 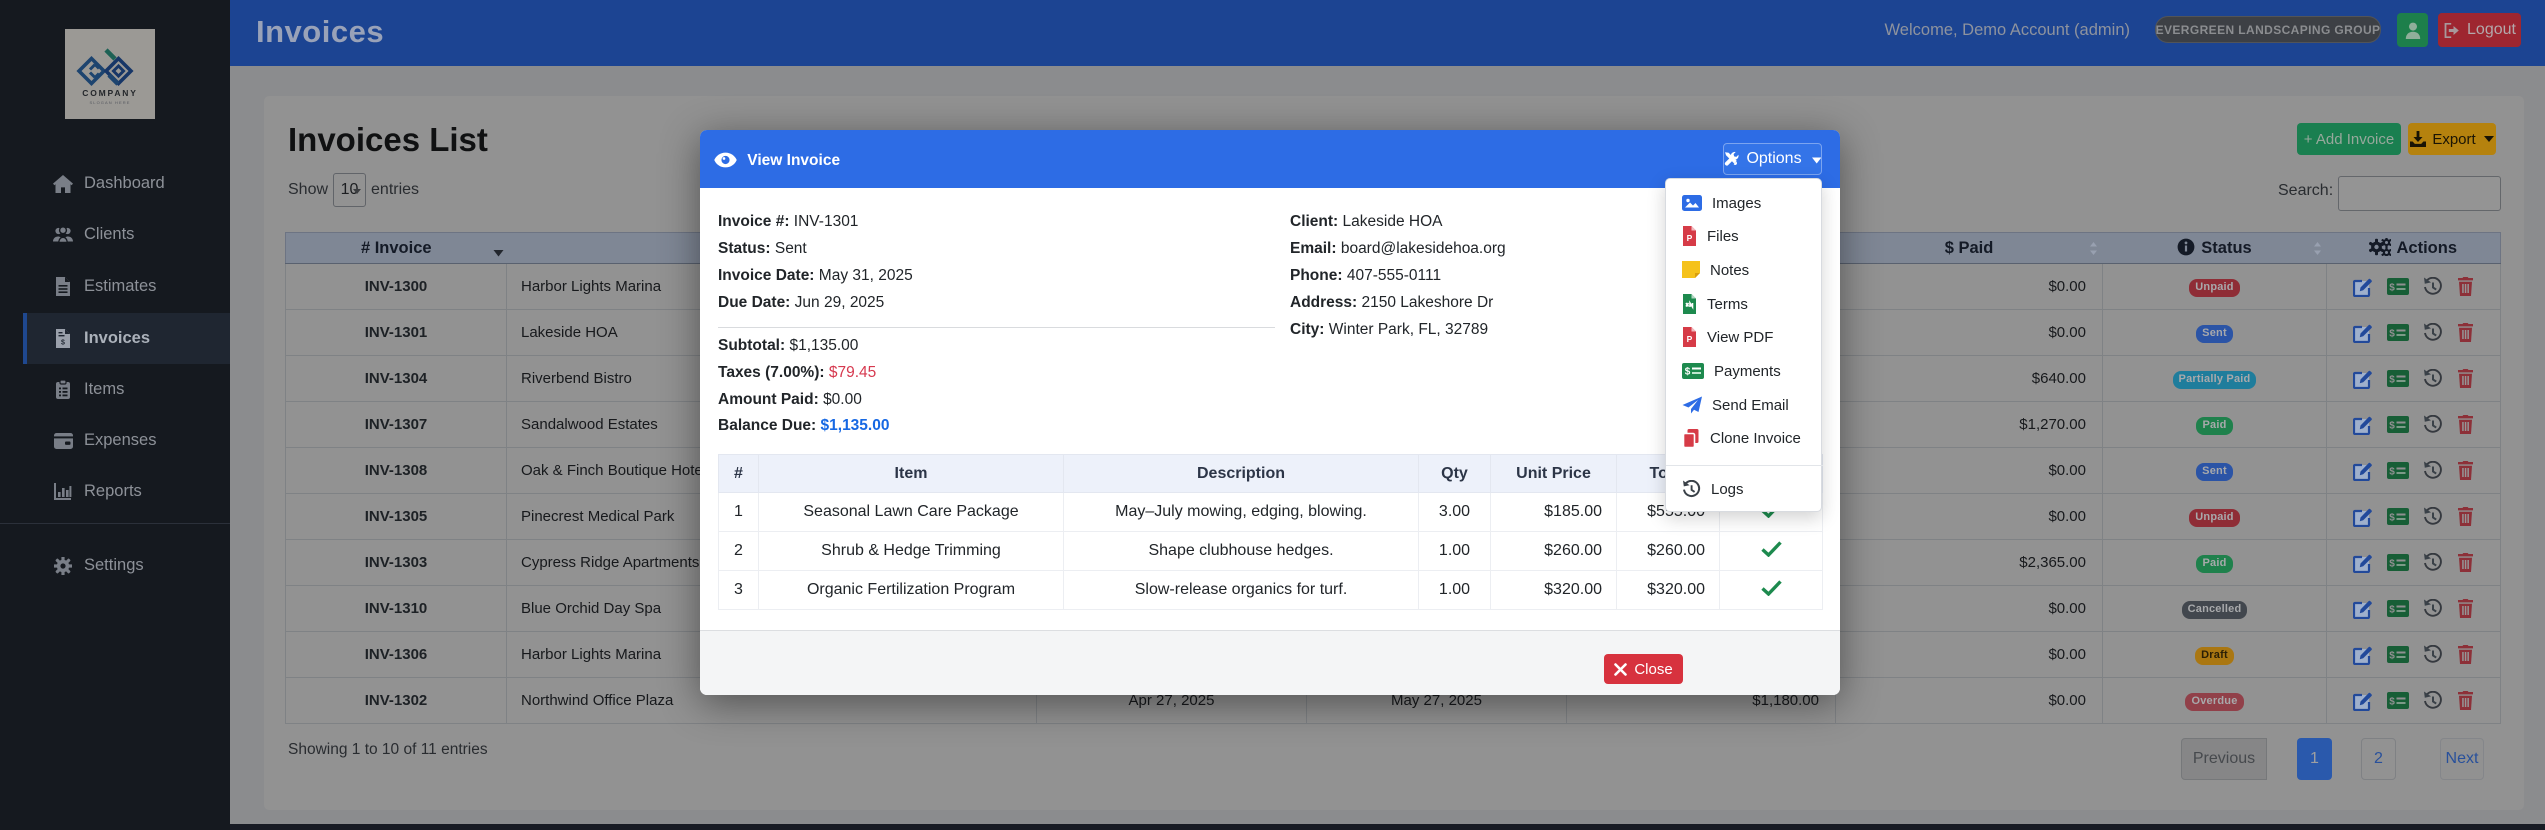 I want to click on svg-text: COMPANY, so click(x=109, y=93).